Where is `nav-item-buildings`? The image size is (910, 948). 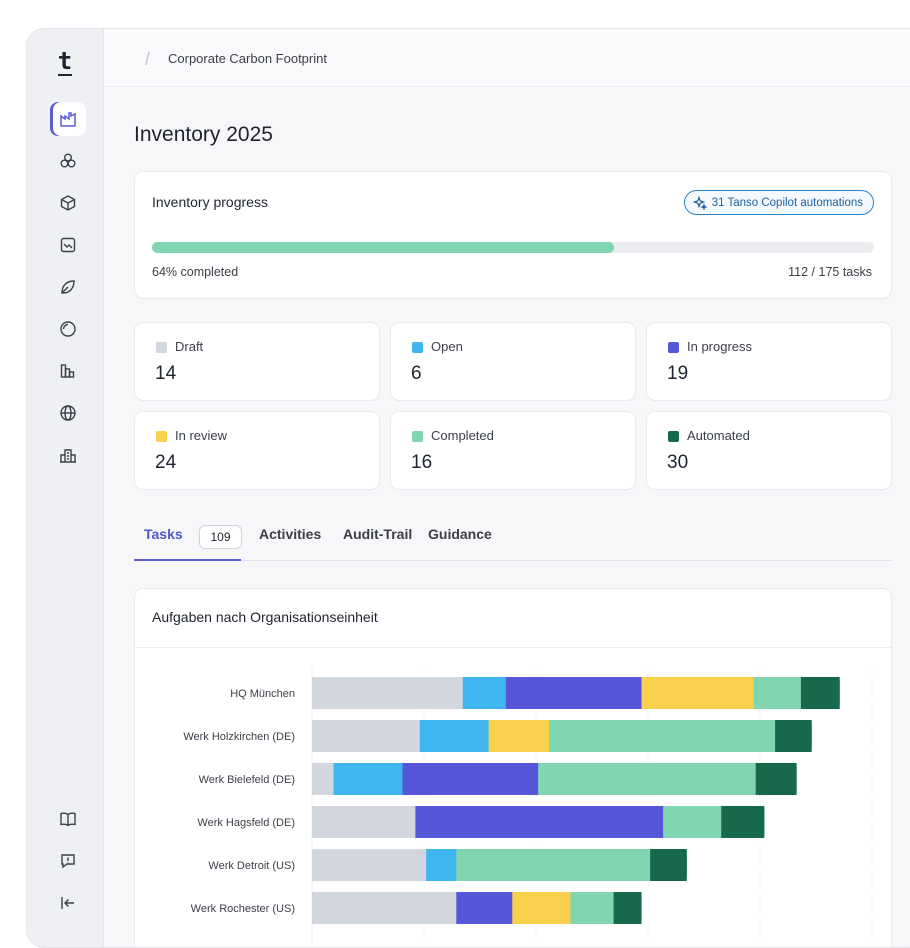
nav-item-buildings is located at coordinates (68, 455).